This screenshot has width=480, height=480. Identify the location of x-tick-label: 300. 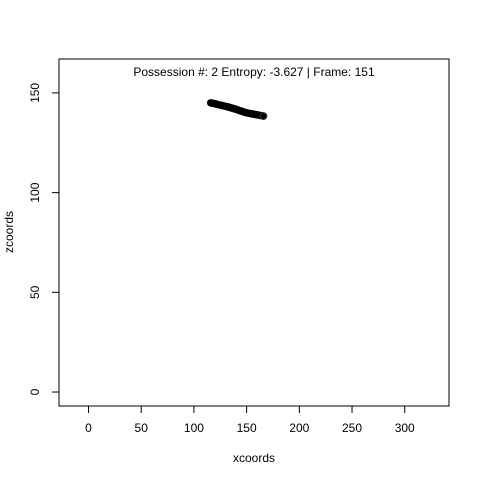
(405, 428).